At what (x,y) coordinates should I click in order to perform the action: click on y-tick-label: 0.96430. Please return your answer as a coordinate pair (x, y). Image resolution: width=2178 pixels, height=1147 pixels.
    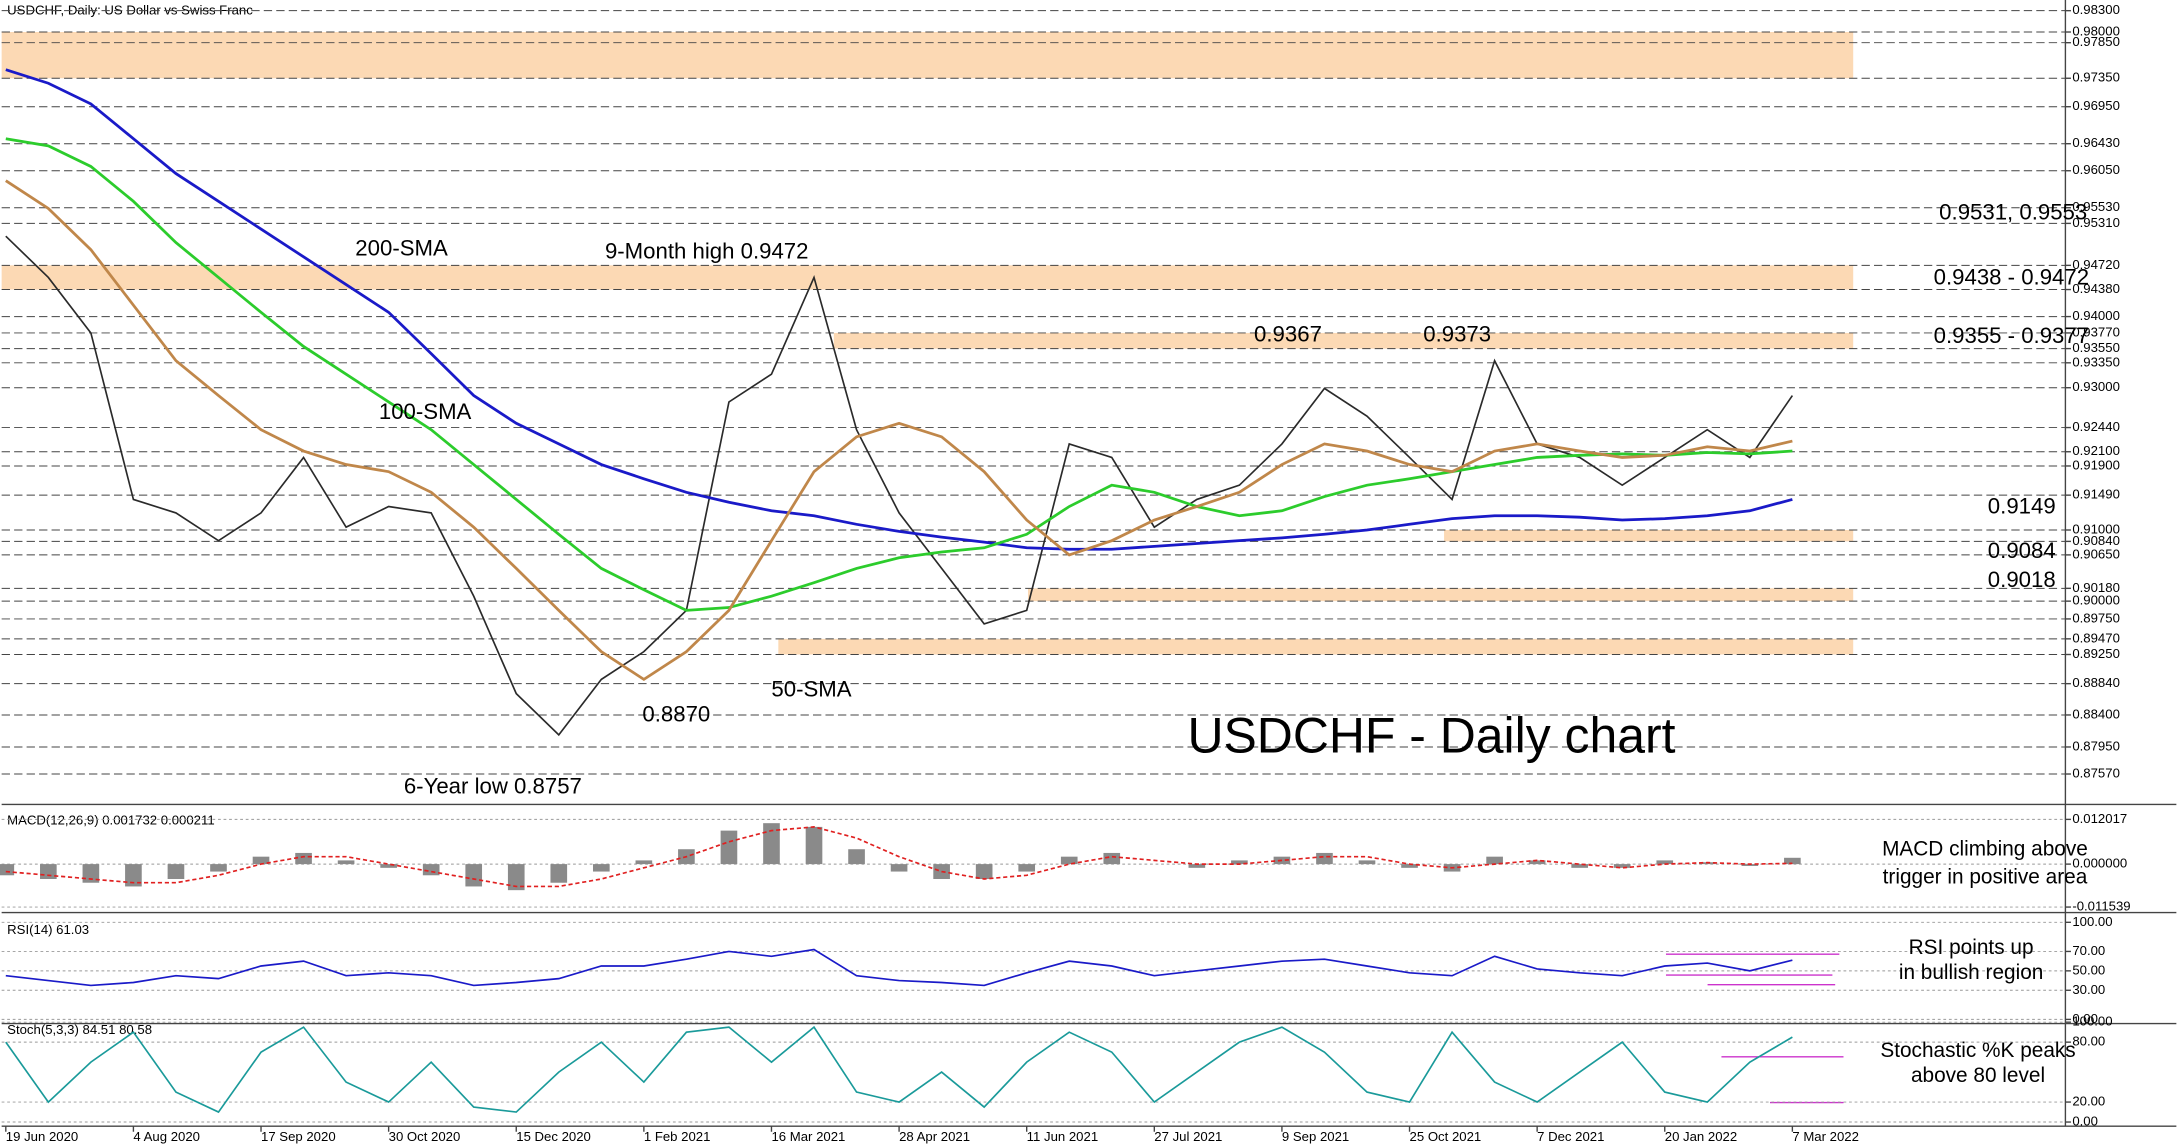
    Looking at the image, I should click on (2096, 142).